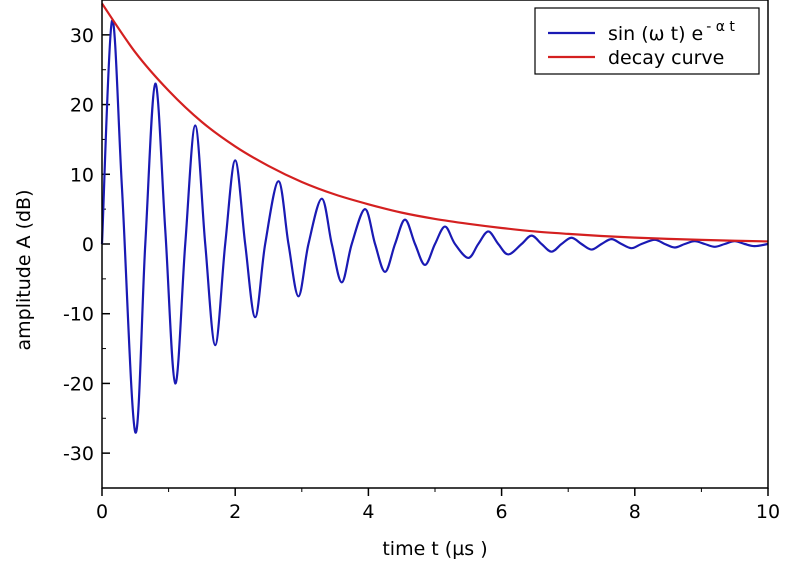  What do you see at coordinates (78, 315) in the screenshot?
I see `y-tick-label: -10` at bounding box center [78, 315].